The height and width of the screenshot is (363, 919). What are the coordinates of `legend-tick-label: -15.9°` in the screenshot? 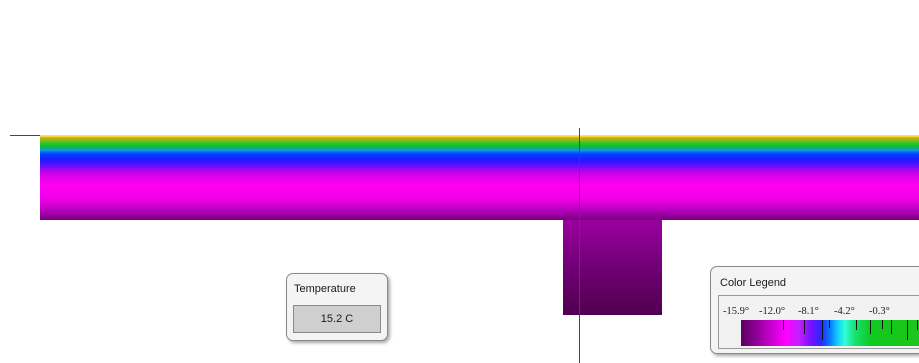 It's located at (736, 311).